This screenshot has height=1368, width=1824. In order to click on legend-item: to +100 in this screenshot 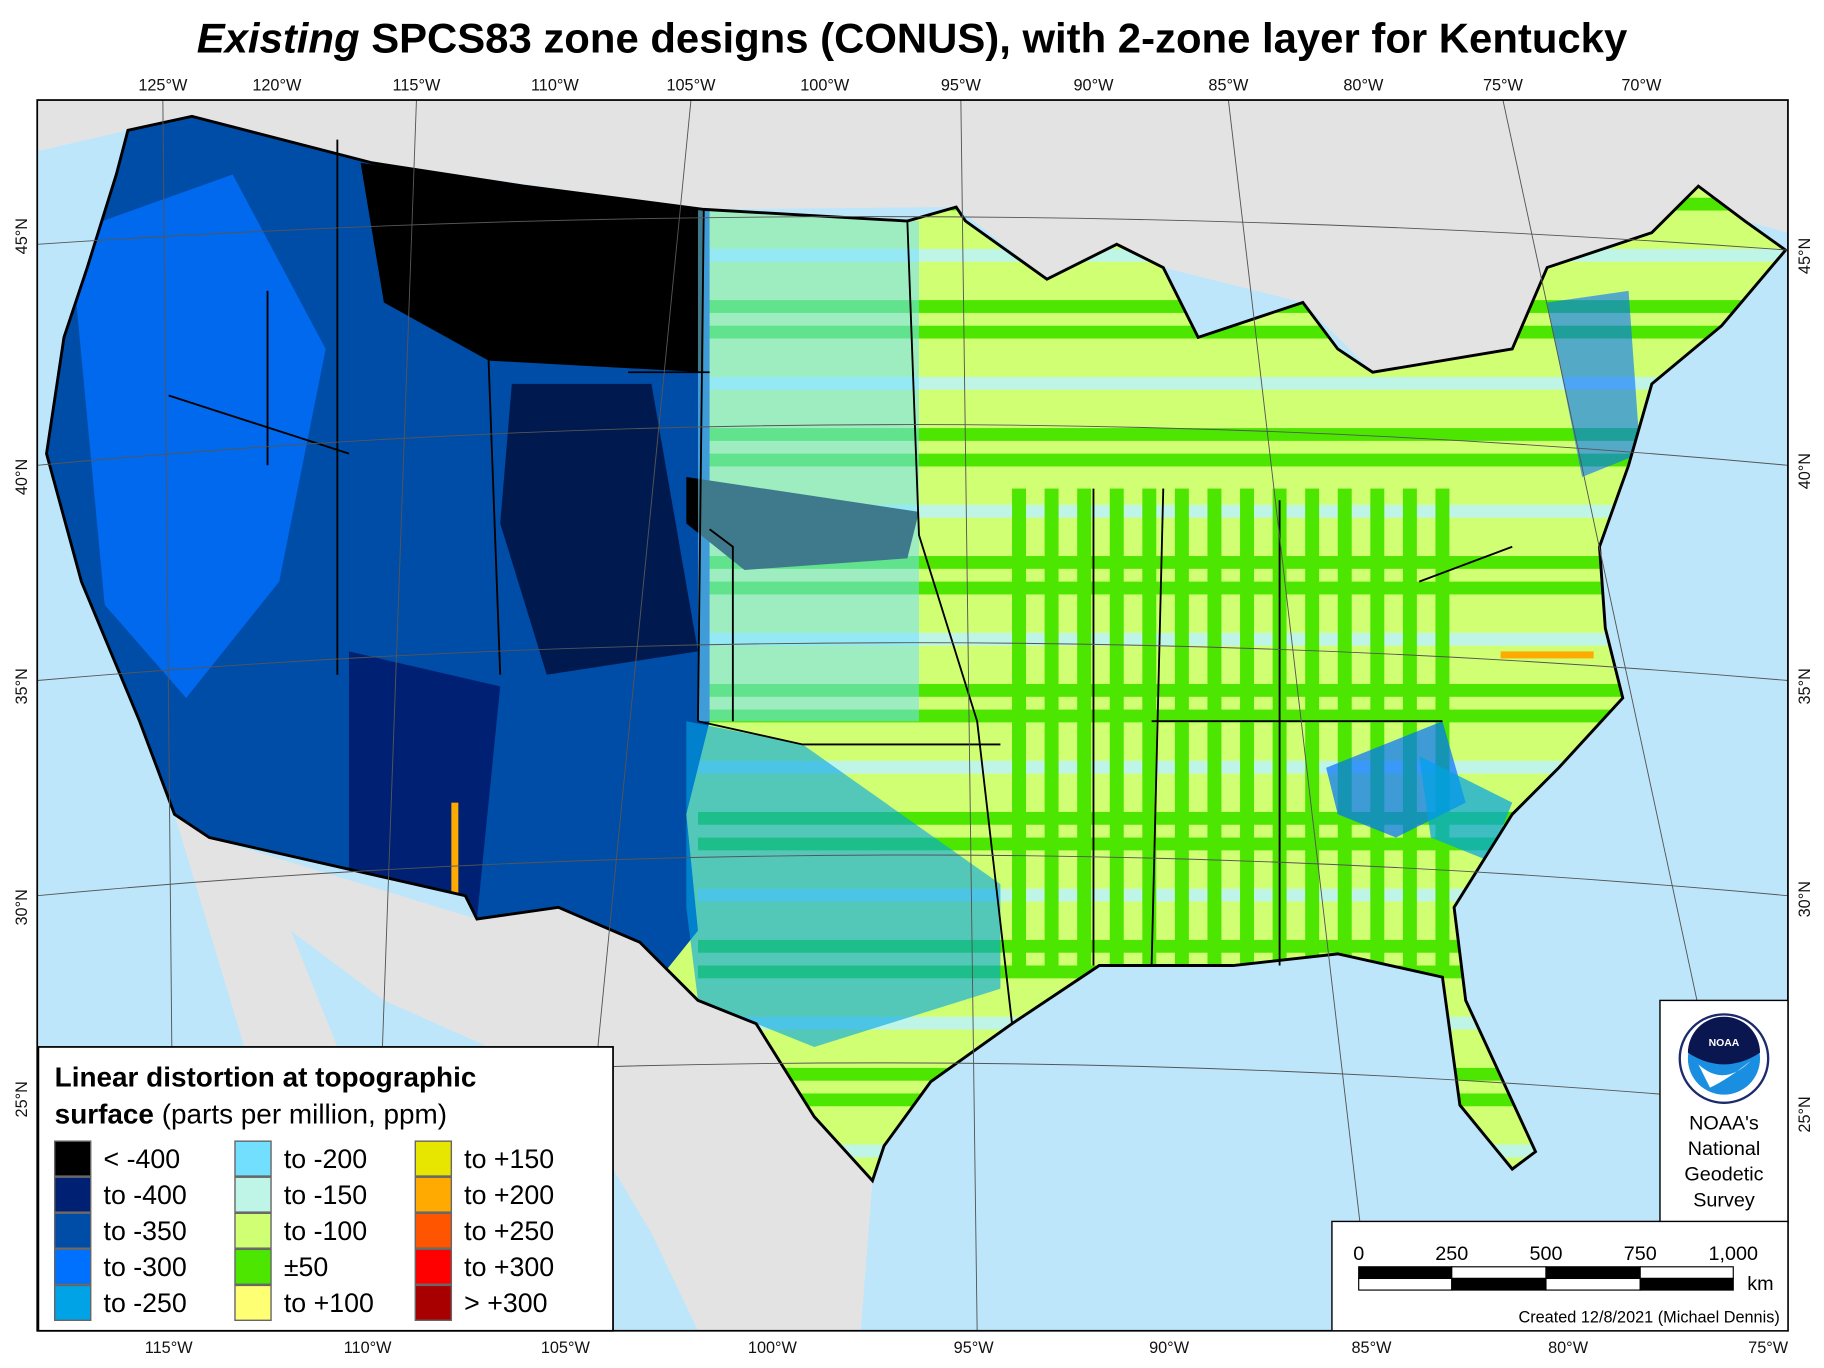, I will do `click(304, 1303)`.